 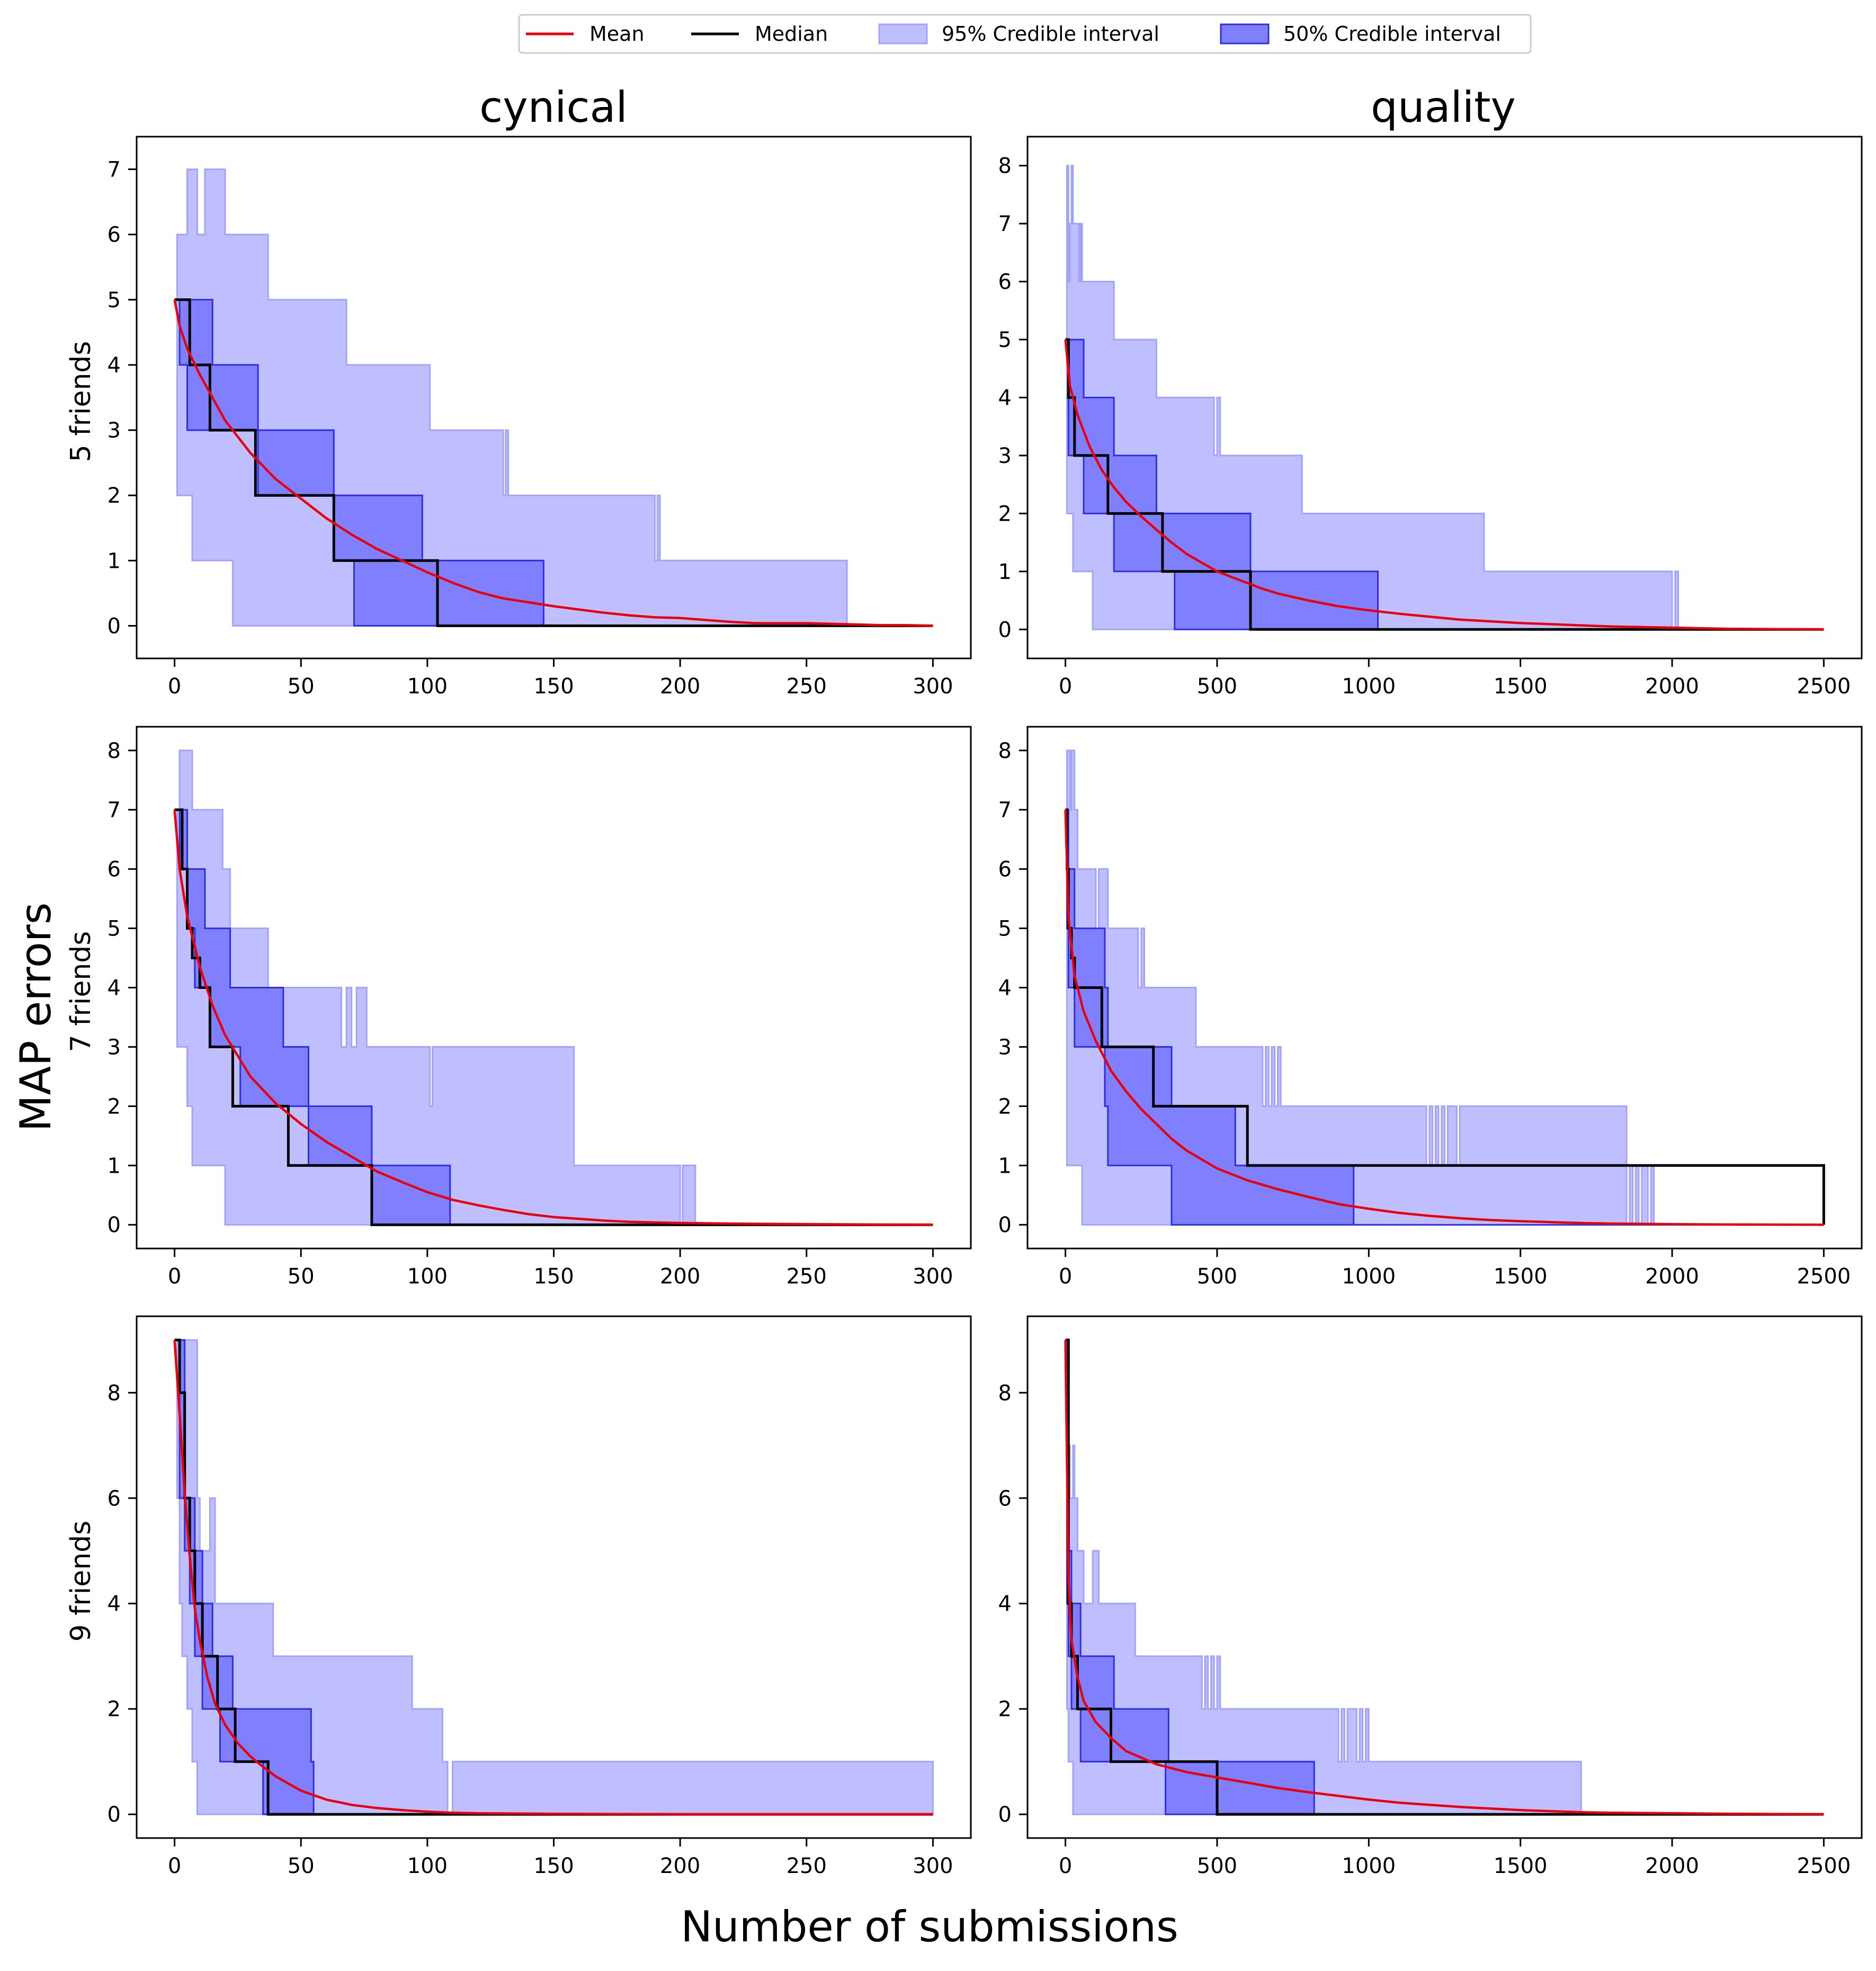 I want to click on panel-r1c1-ytick-label: 8, so click(x=1005, y=751).